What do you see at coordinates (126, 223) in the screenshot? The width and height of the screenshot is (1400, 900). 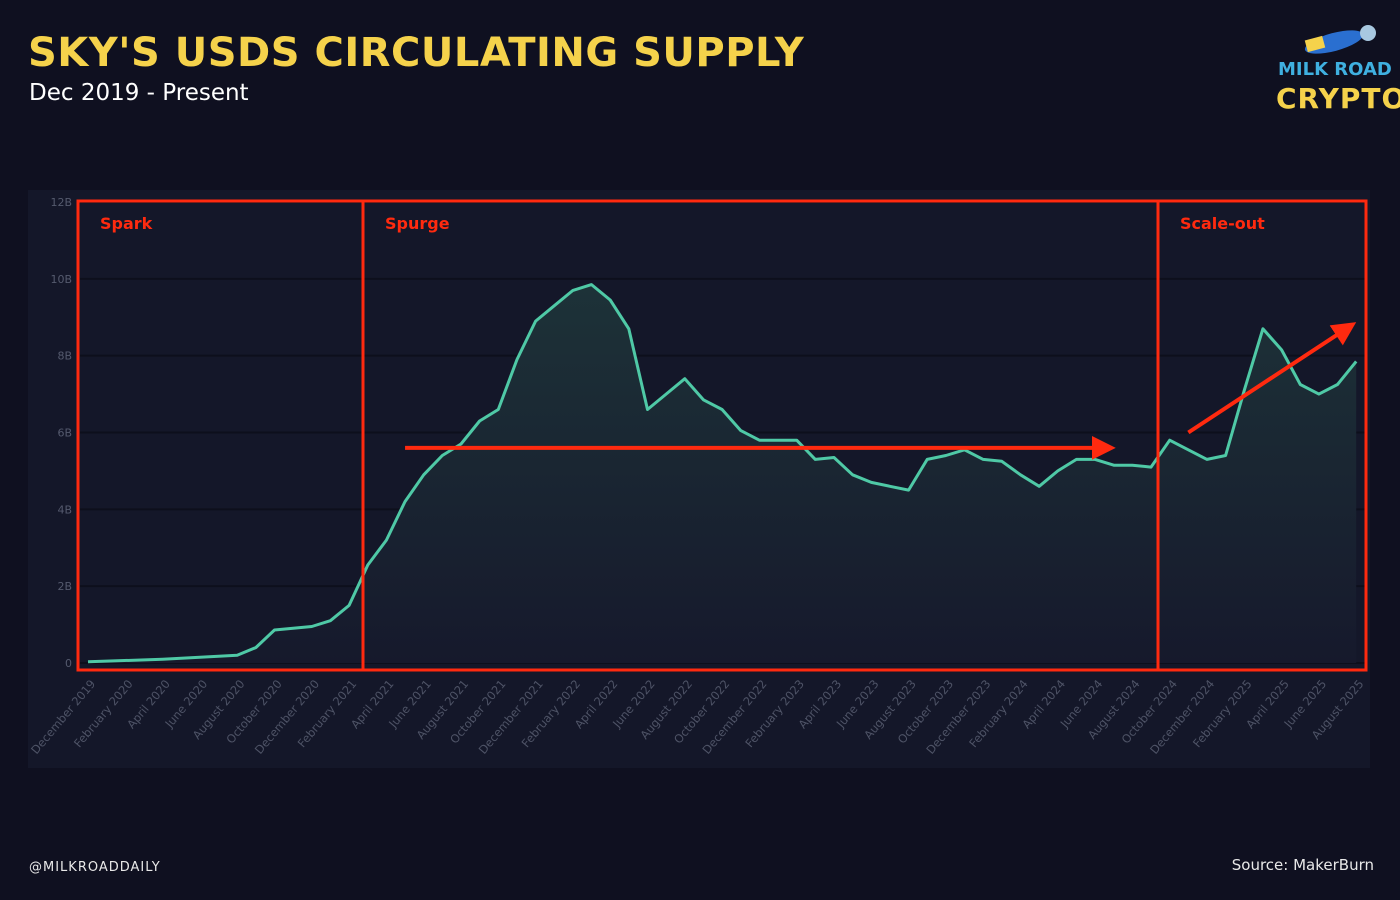 I see `region-label: Spark` at bounding box center [126, 223].